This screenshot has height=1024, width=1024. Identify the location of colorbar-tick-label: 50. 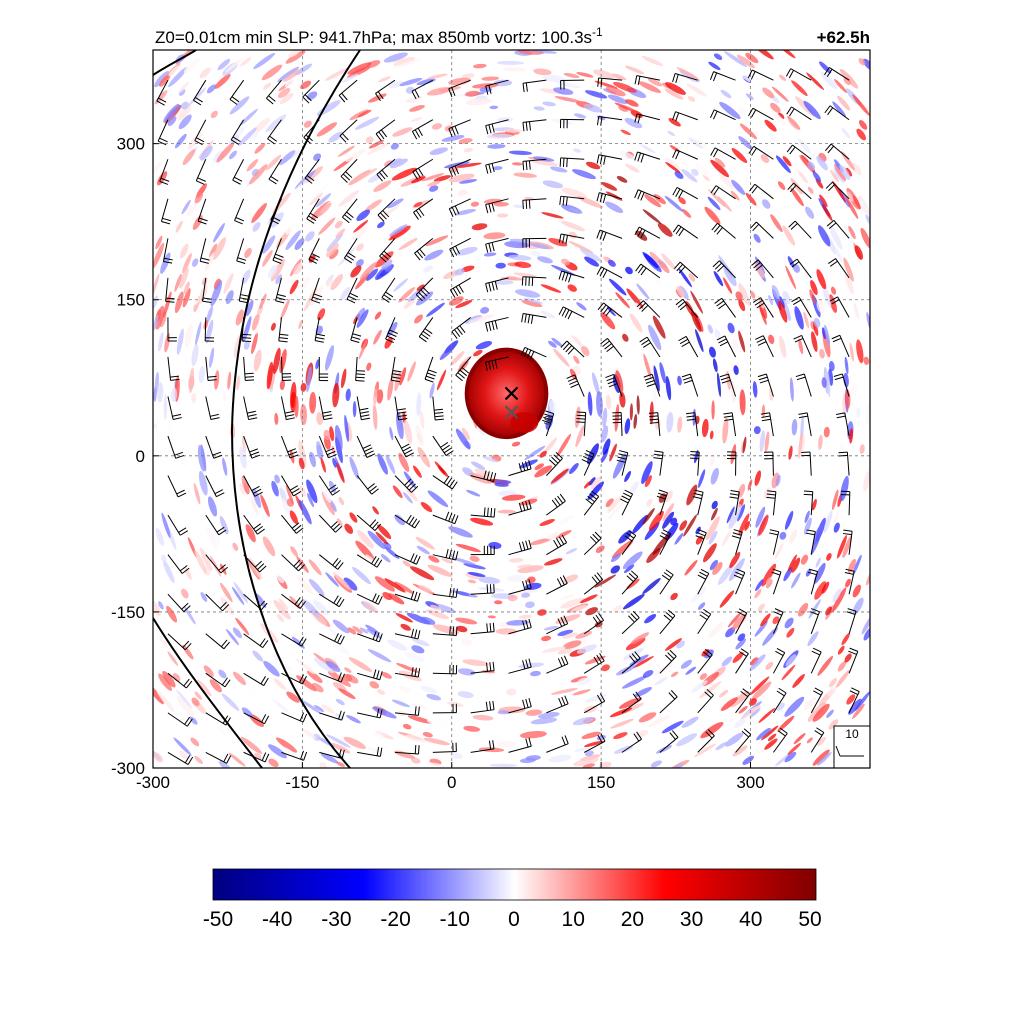
(809, 919).